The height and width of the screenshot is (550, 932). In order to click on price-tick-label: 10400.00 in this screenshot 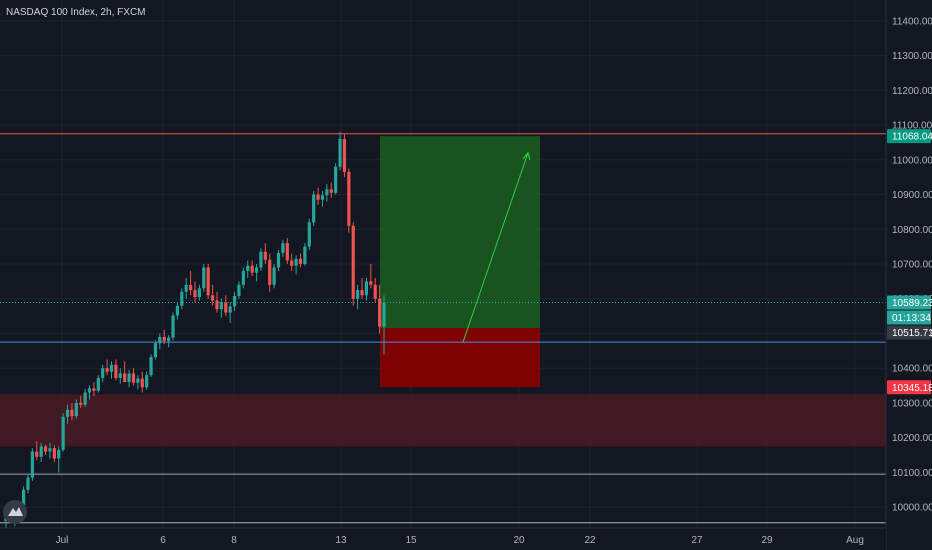, I will do `click(912, 369)`.